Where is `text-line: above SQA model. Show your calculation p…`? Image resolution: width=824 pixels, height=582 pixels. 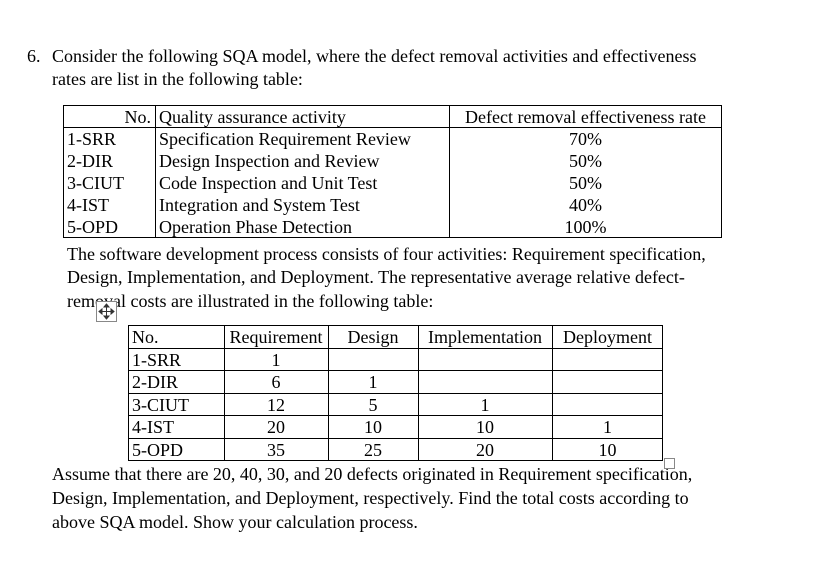
text-line: above SQA model. Show your calculation p… is located at coordinates (235, 522).